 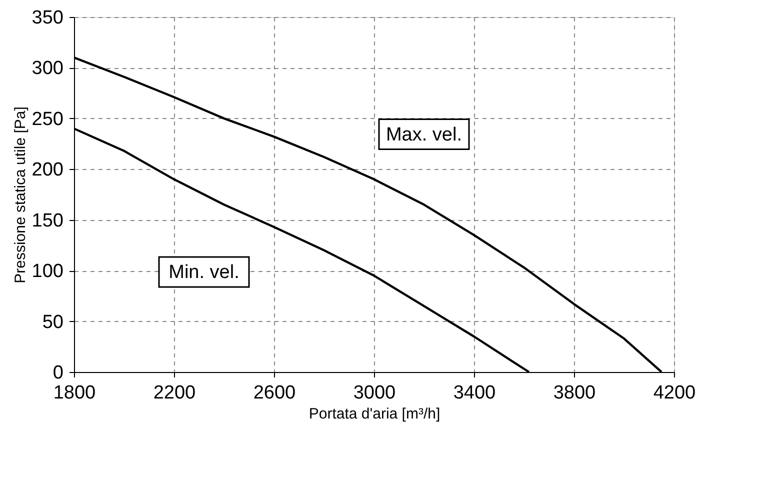 I want to click on y-tick-label: 300, so click(x=48, y=69).